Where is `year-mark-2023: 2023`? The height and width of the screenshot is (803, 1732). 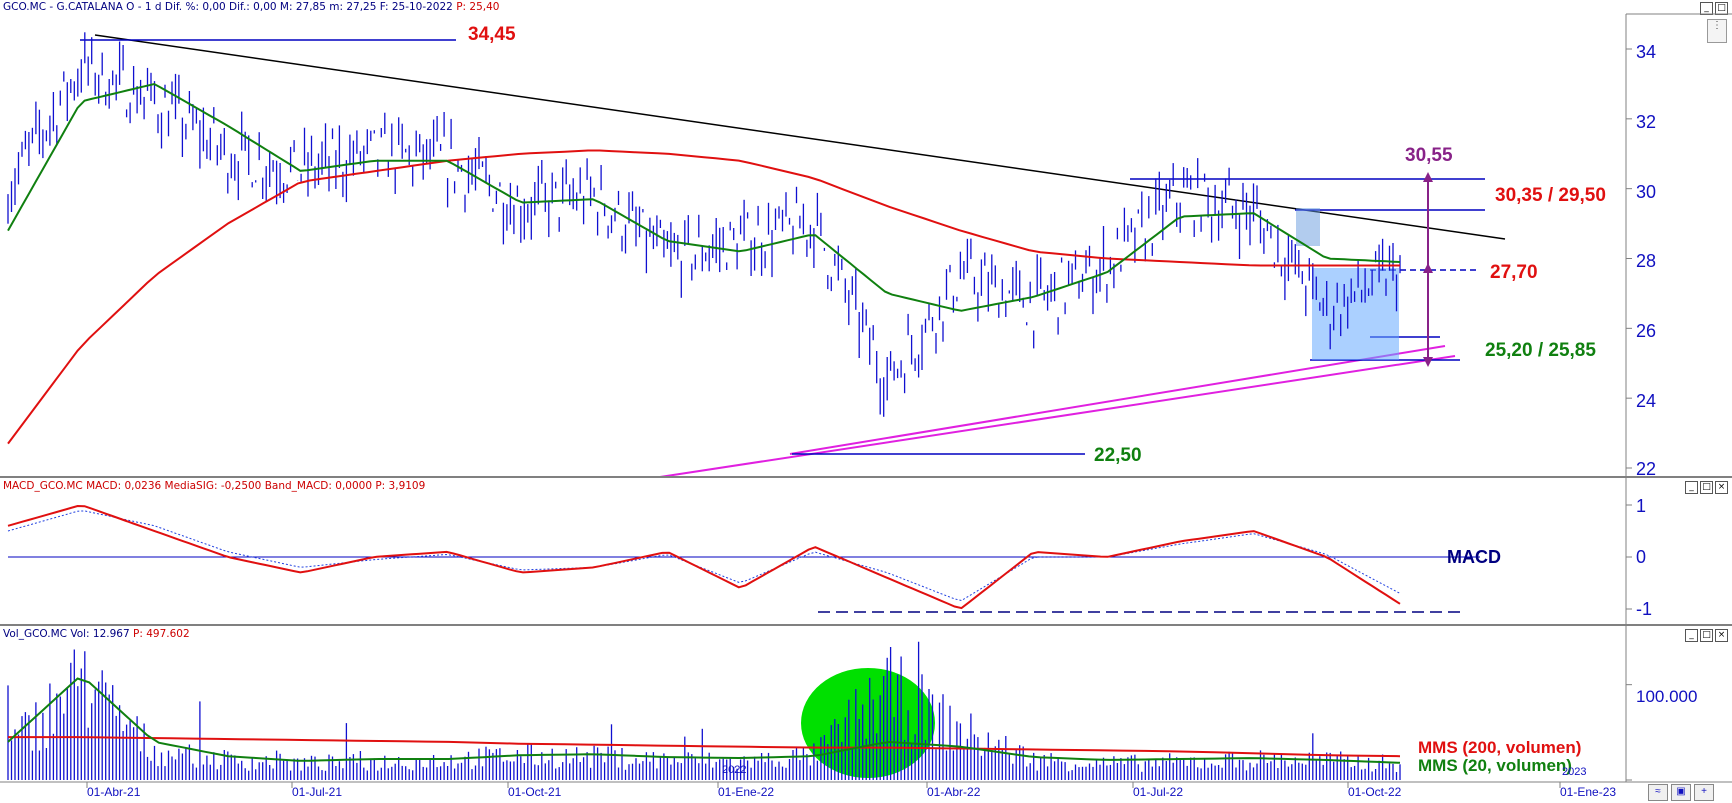
year-mark-2023: 2023 is located at coordinates (1574, 772).